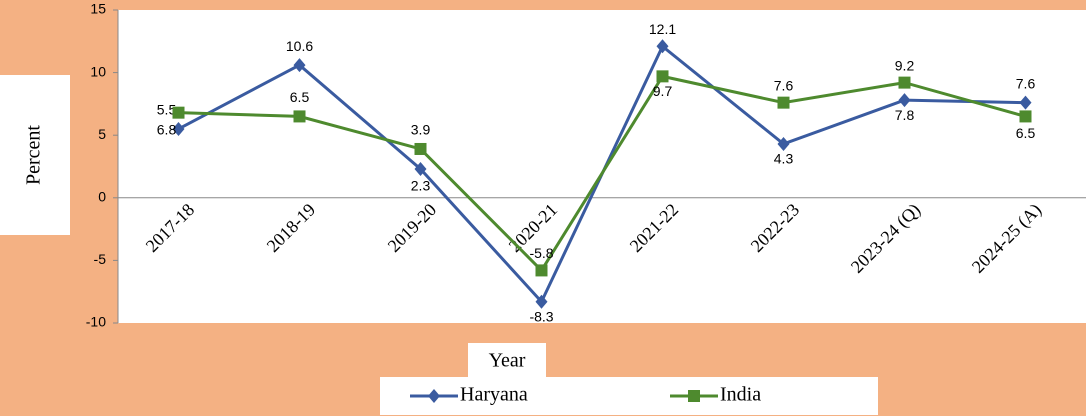 The width and height of the screenshot is (1086, 416). What do you see at coordinates (662, 29) in the screenshot?
I see `data-label: 12.1` at bounding box center [662, 29].